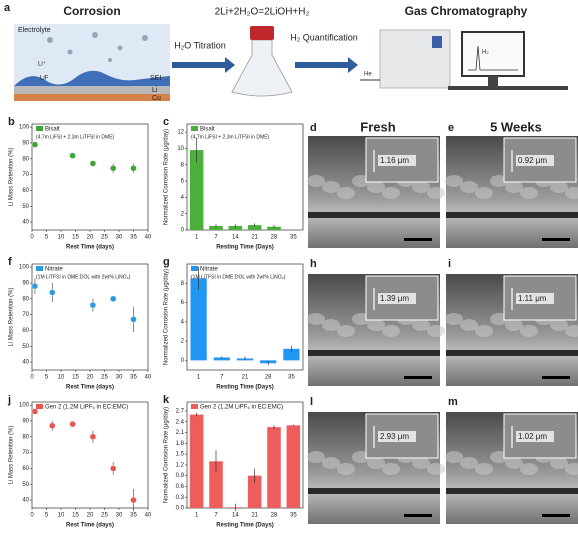 The image size is (578, 540). What do you see at coordinates (54, 270) in the screenshot?
I see `legend-entry: Nitrate` at bounding box center [54, 270].